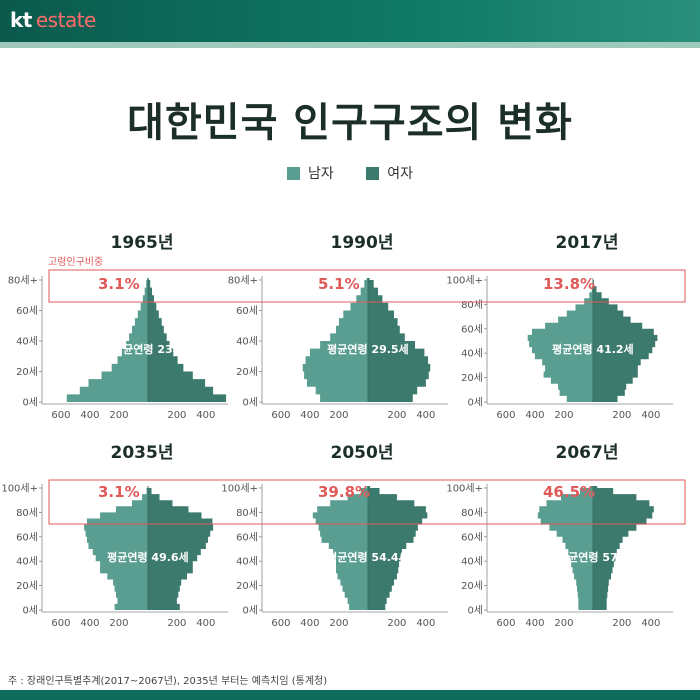 The image size is (700, 700). What do you see at coordinates (344, 492) in the screenshot?
I see `elderly-share-value: 39.8%` at bounding box center [344, 492].